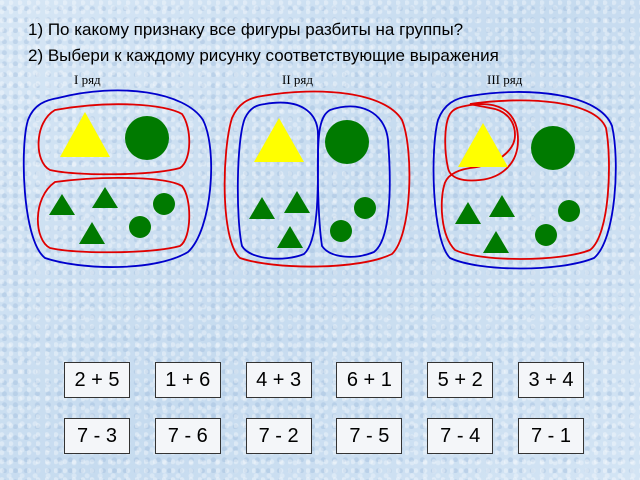 The height and width of the screenshot is (480, 640). Describe the element at coordinates (97, 436) in the screenshot. I see `expression-card: 7 - 3` at that location.